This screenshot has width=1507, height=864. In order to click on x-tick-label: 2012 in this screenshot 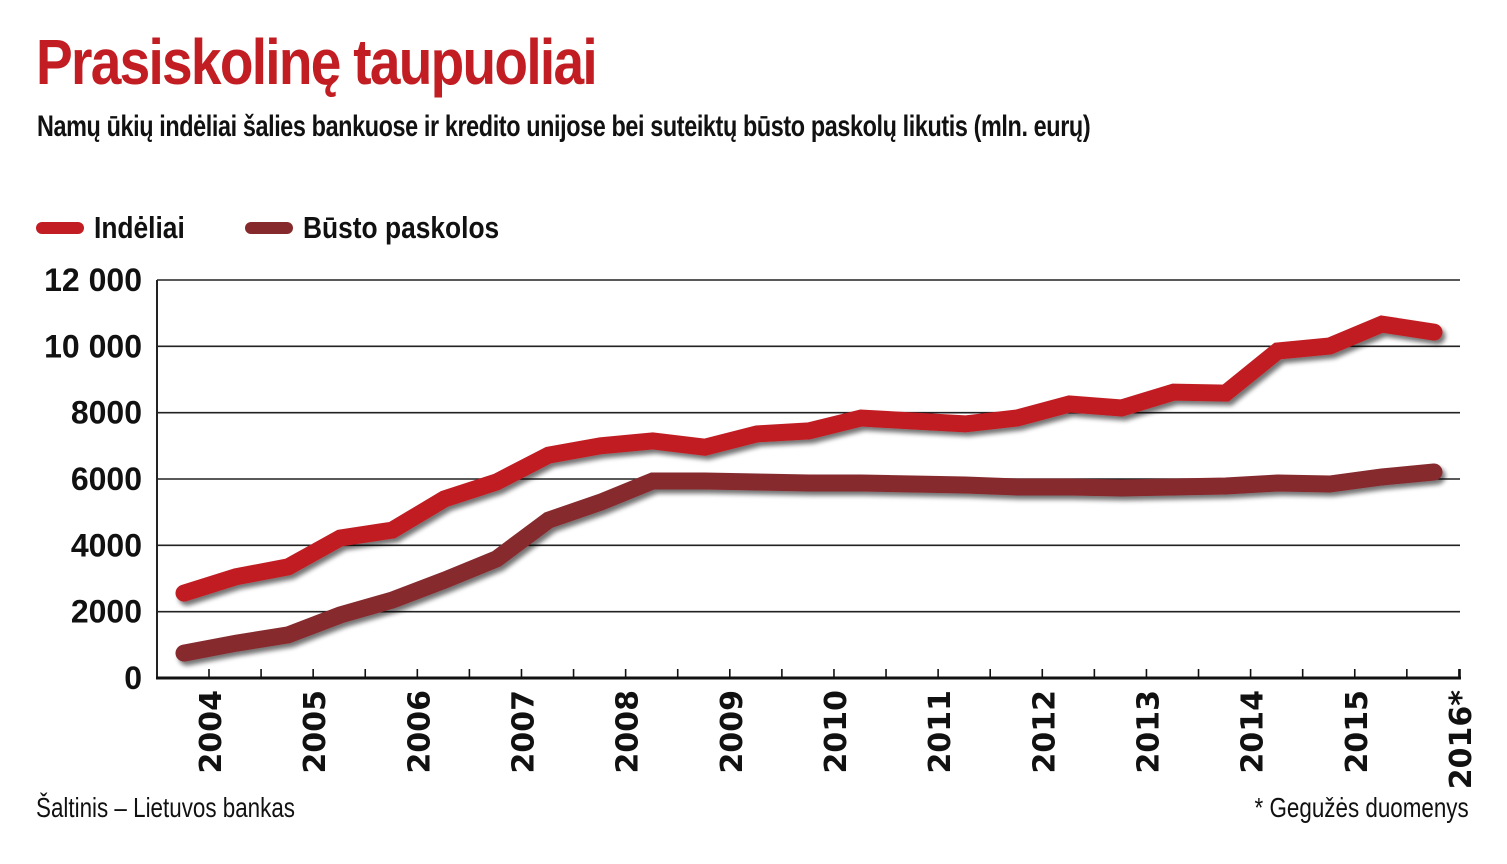, I will do `click(1044, 732)`.